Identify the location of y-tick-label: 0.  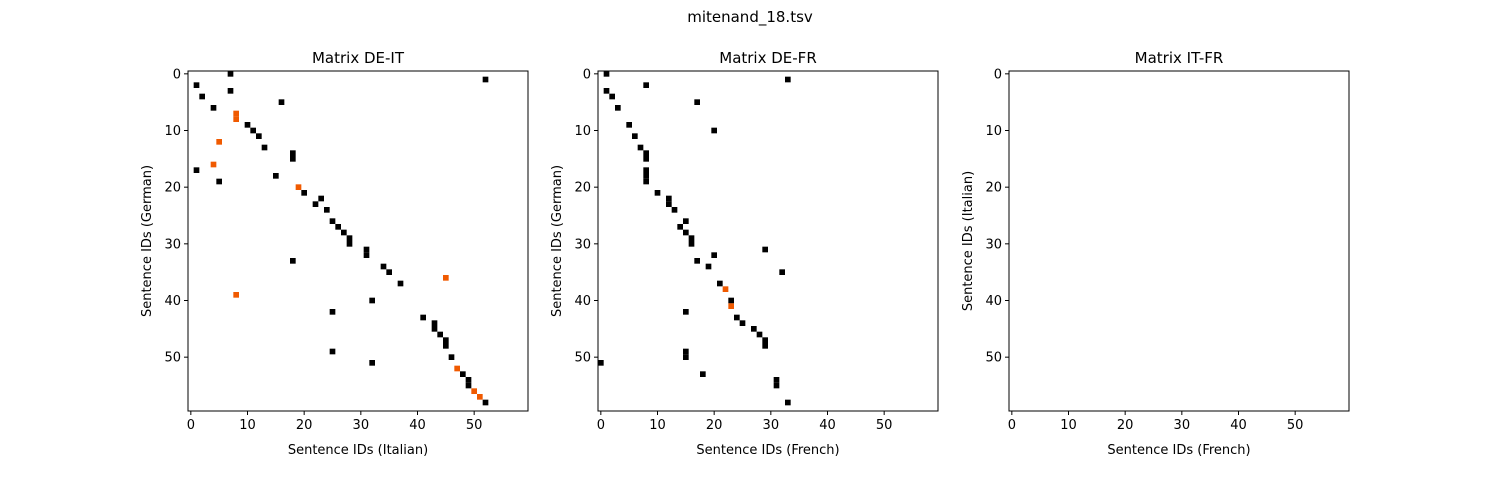
(177, 74).